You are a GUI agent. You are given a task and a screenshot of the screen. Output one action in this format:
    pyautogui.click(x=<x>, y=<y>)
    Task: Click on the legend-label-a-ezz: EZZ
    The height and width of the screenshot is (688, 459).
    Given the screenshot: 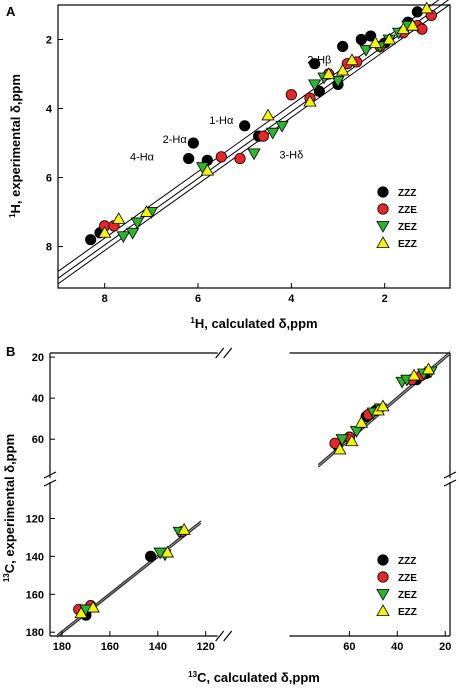 What is the action you would take?
    pyautogui.click(x=407, y=244)
    